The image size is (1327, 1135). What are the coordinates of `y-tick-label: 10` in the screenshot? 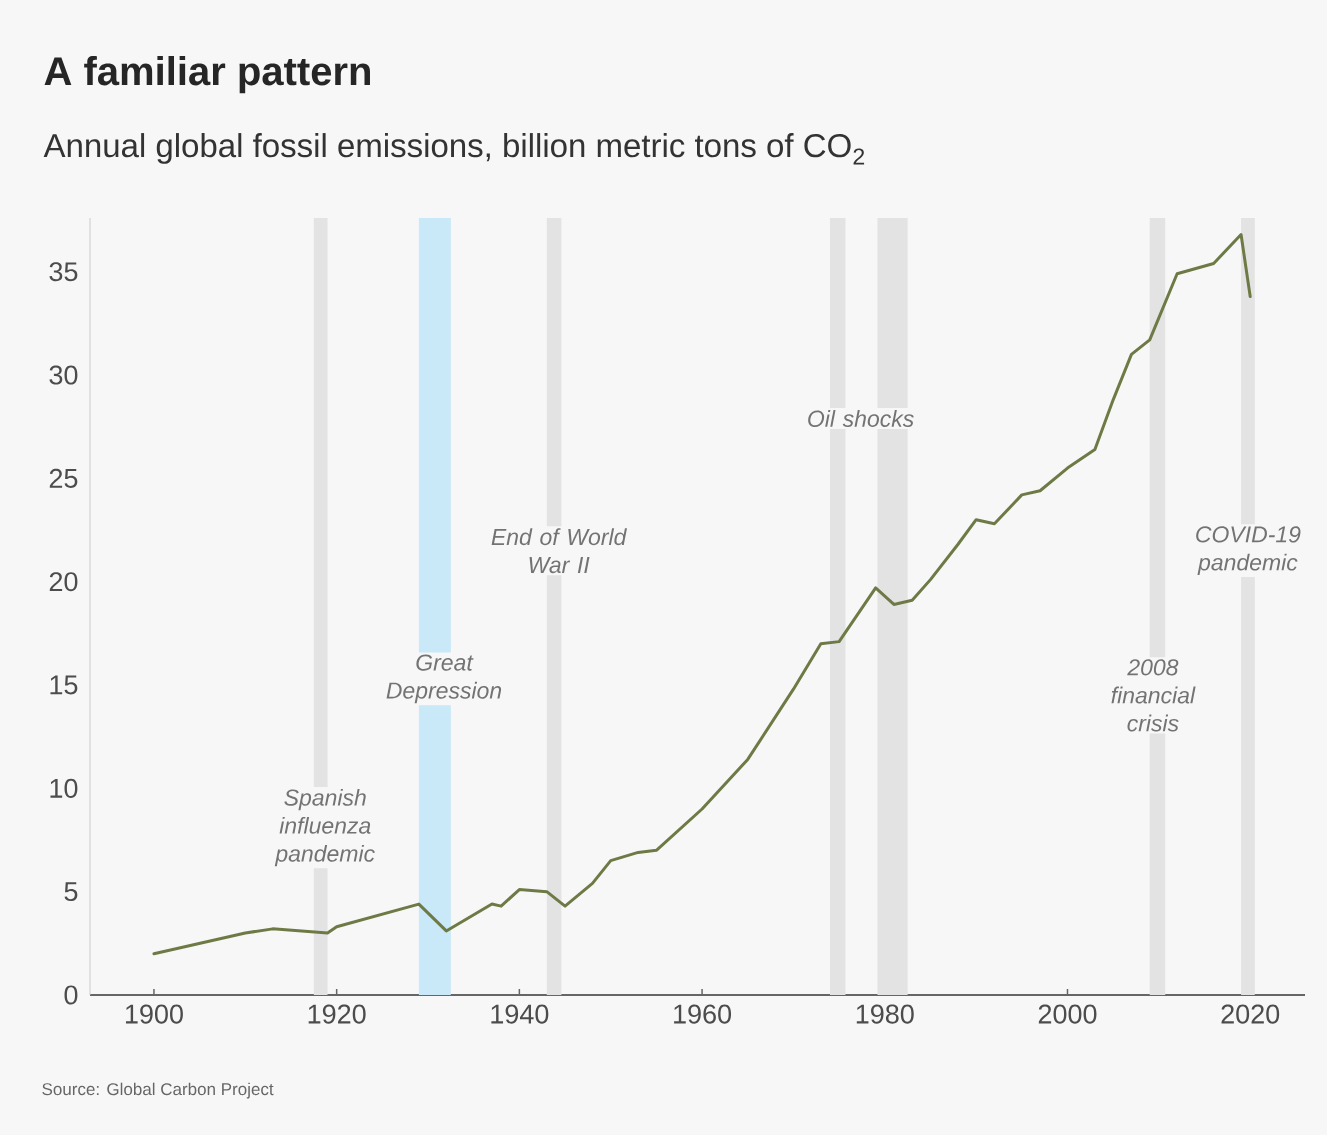 It's located at (64, 788).